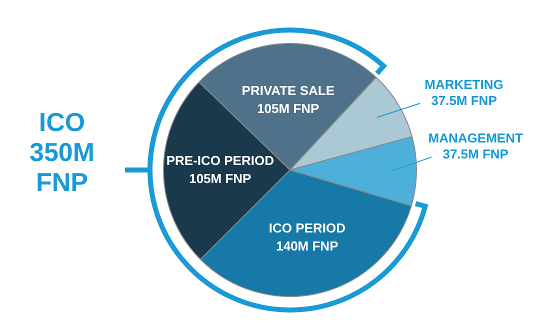 This screenshot has height=332, width=550. I want to click on data-label: 140M FNP, so click(307, 246).